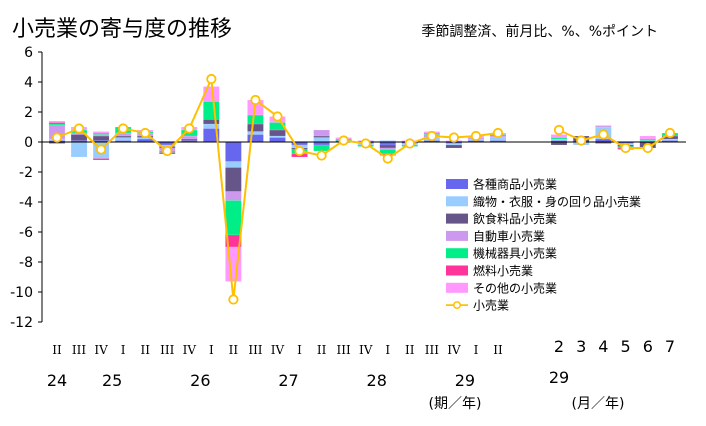 This screenshot has height=426, width=706. Describe the element at coordinates (515, 218) in the screenshot. I see `legend-label: 飲食料品小売業` at that location.